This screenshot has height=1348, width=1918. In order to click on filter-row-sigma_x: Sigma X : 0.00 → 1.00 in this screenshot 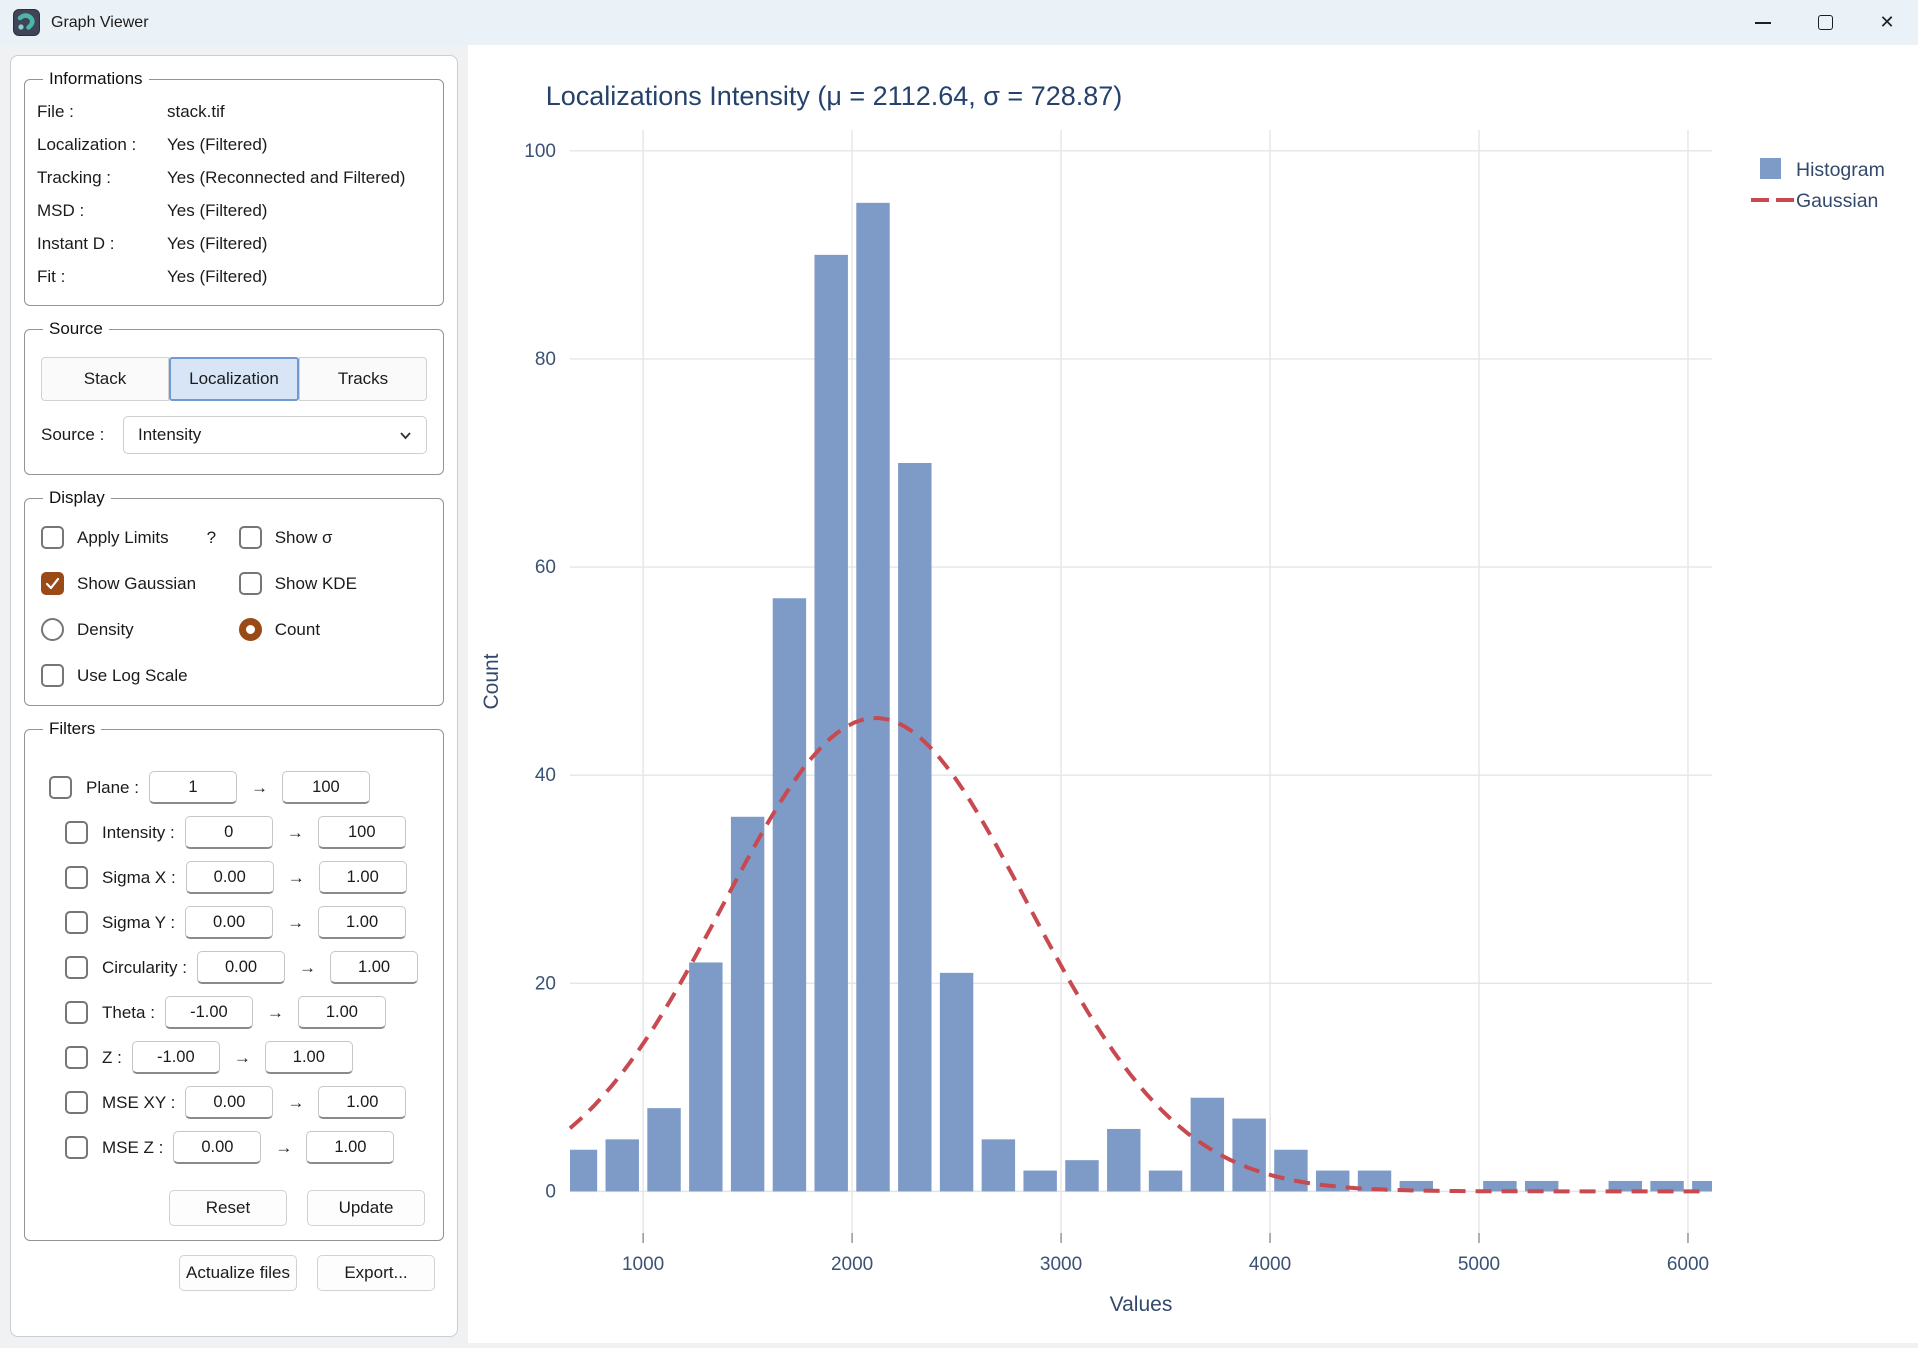, I will do `click(248, 877)`.